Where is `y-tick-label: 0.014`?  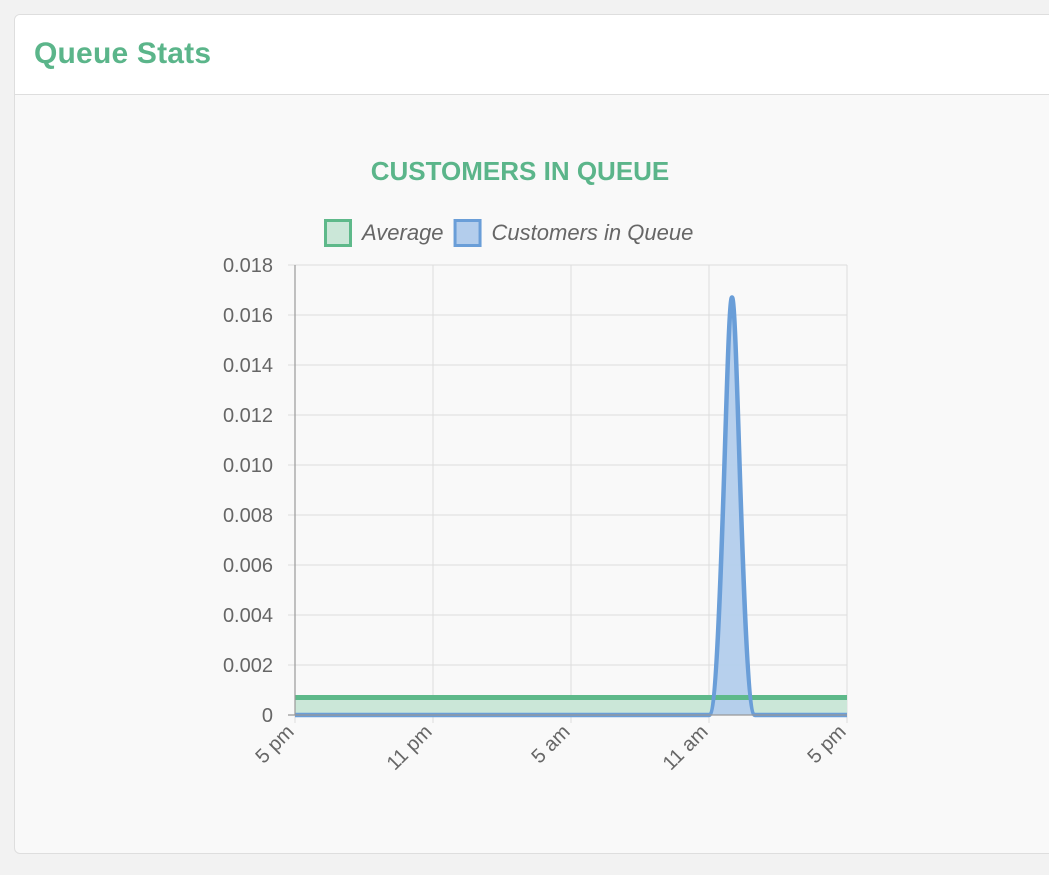
y-tick-label: 0.014 is located at coordinates (248, 366).